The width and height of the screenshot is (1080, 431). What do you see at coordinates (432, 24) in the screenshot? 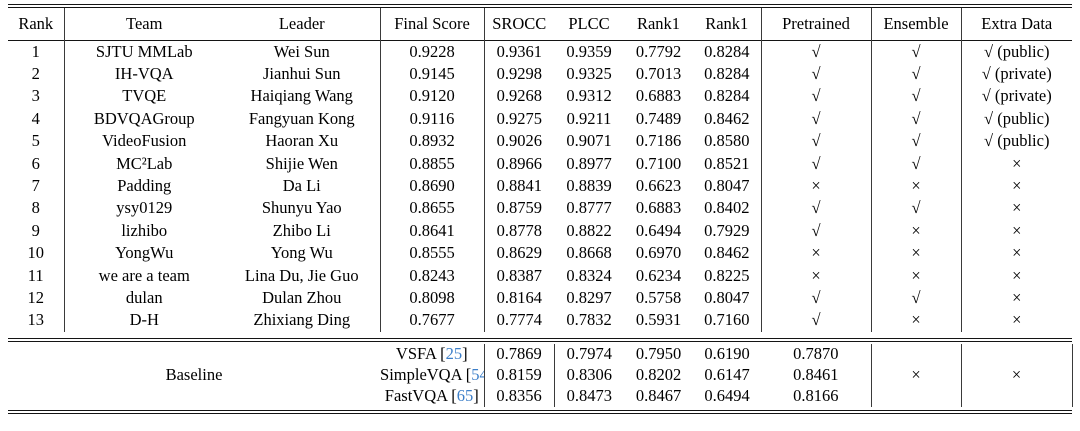
I see `column-header-final-score: Final Score` at bounding box center [432, 24].